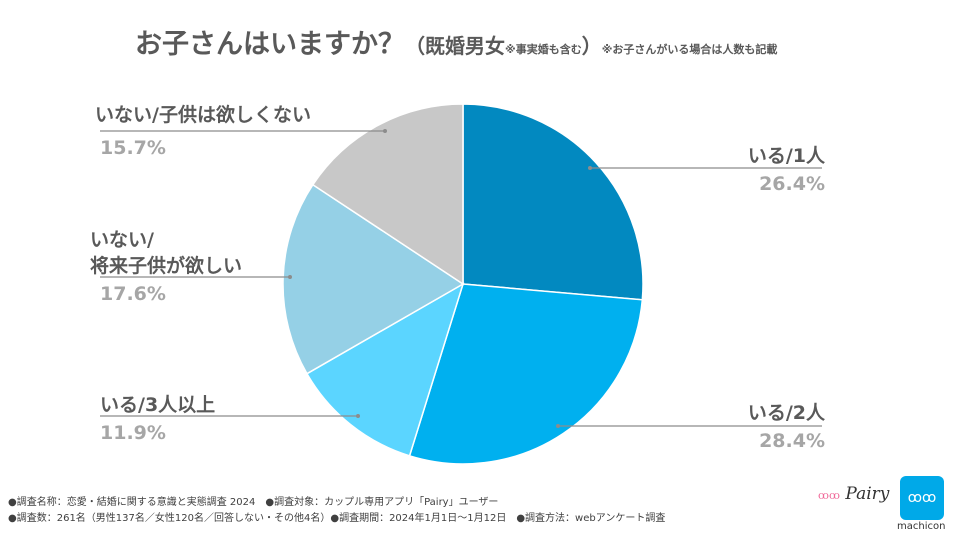 The width and height of the screenshot is (960, 540). Describe the element at coordinates (921, 526) in the screenshot. I see `machicon-logo-text: machicon` at that location.